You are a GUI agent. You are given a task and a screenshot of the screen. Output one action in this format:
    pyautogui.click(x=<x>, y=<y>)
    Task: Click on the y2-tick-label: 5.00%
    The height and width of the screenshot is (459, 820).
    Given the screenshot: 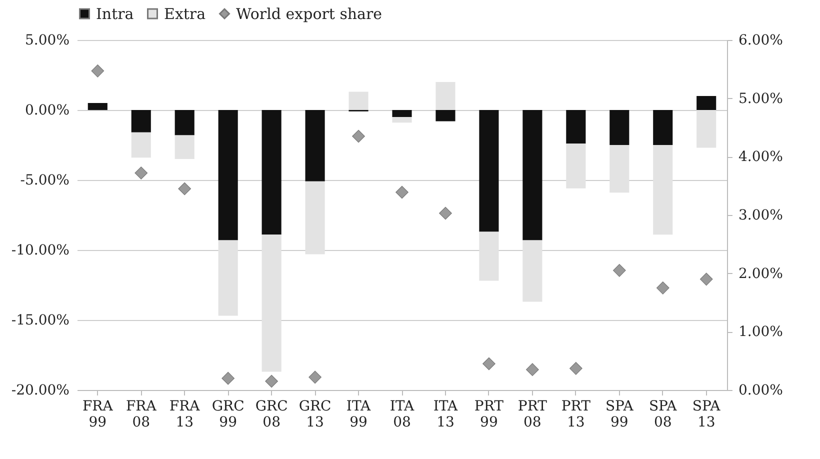 What is the action you would take?
    pyautogui.click(x=760, y=98)
    